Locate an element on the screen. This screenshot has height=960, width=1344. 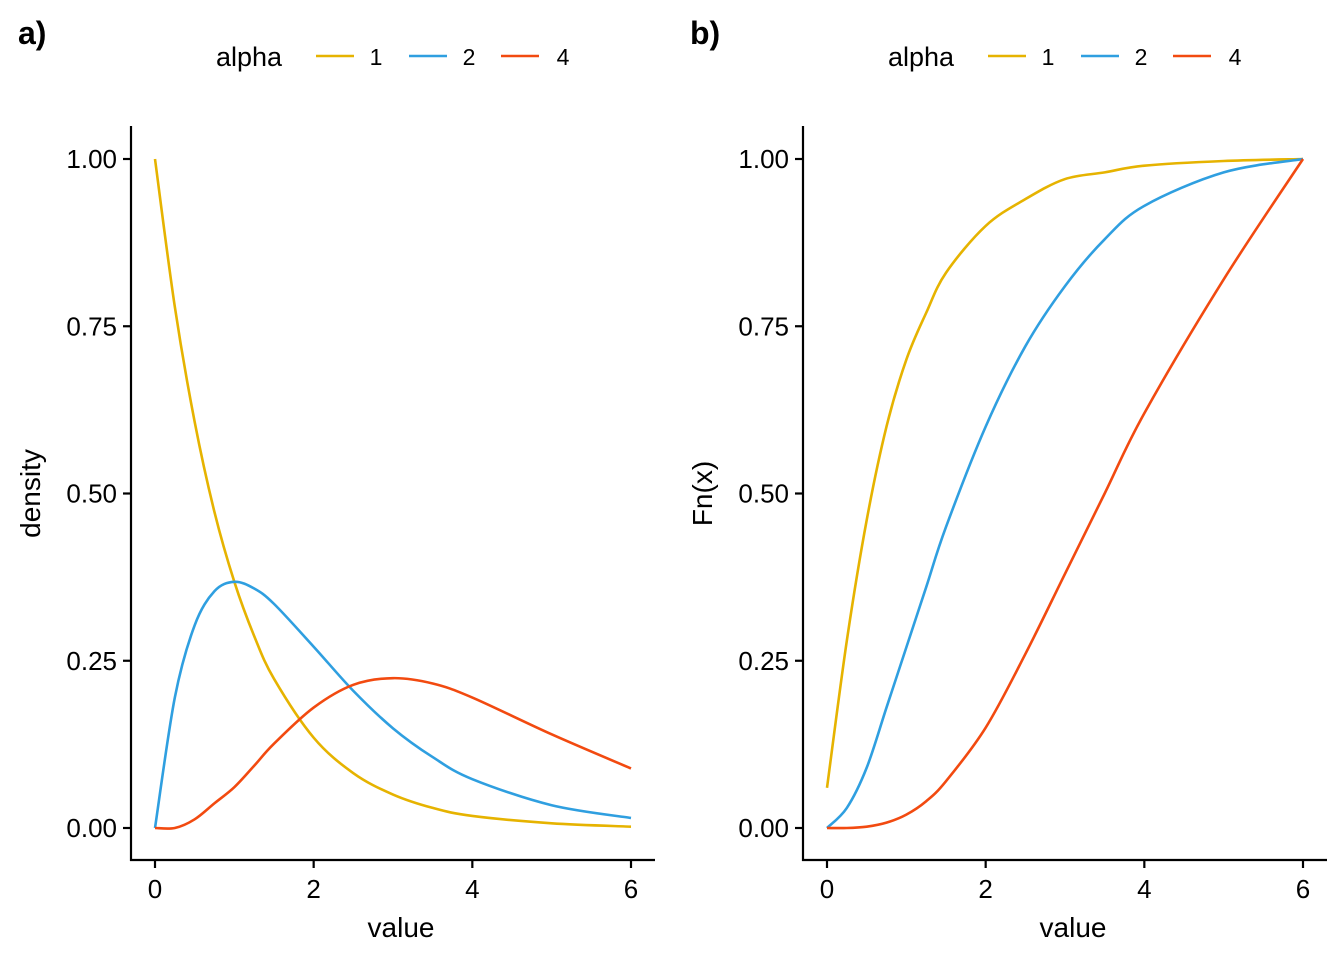
y-axis-title: density is located at coordinates (30, 493).